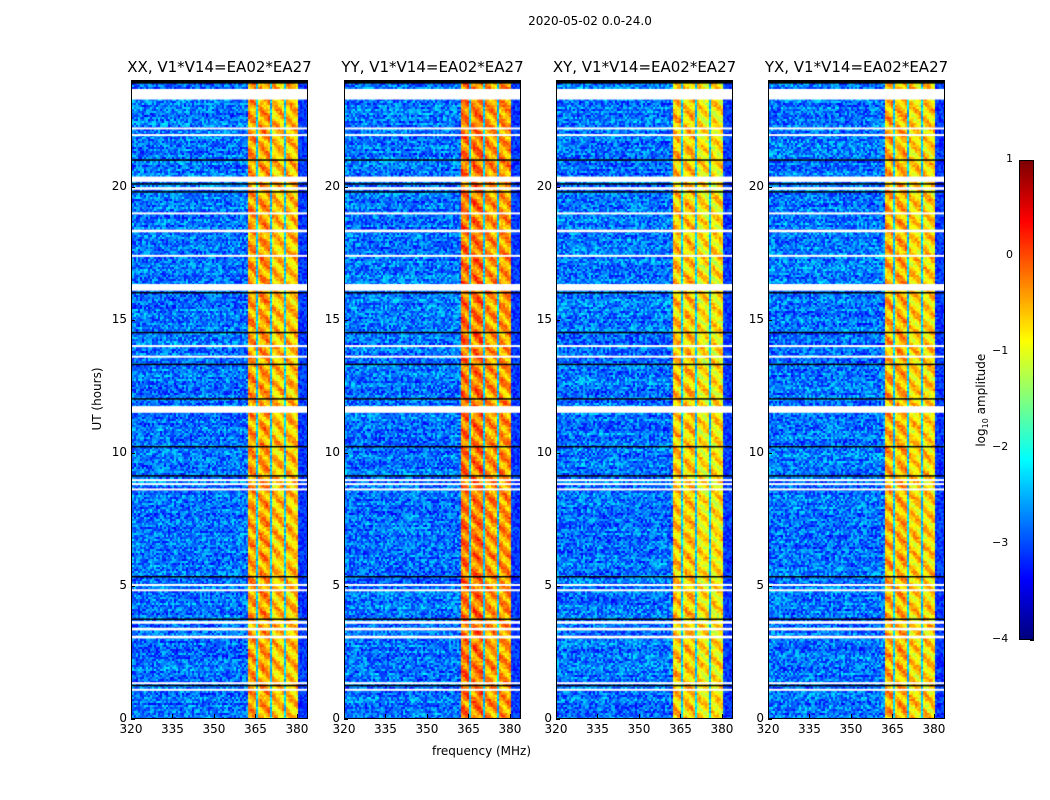 The width and height of the screenshot is (1050, 800). Describe the element at coordinates (856, 67) in the screenshot. I see `panel-title: YX, V1*V14=EA02*EA27` at that location.